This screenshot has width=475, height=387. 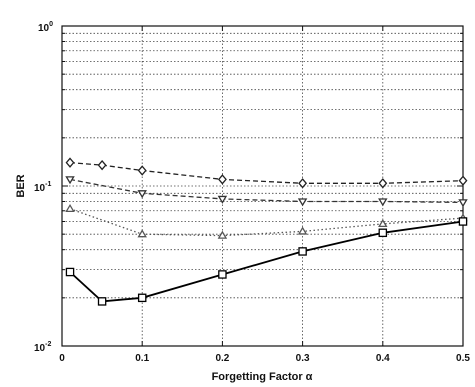 What do you see at coordinates (303, 358) in the screenshot?
I see `x-tick-label: 0.3` at bounding box center [303, 358].